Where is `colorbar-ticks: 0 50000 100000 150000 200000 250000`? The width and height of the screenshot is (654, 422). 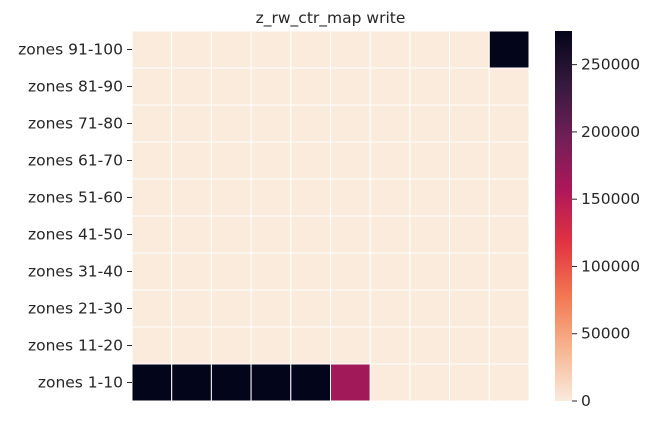
colorbar-ticks: 0 50000 100000 150000 200000 250000 is located at coordinates (606, 233).